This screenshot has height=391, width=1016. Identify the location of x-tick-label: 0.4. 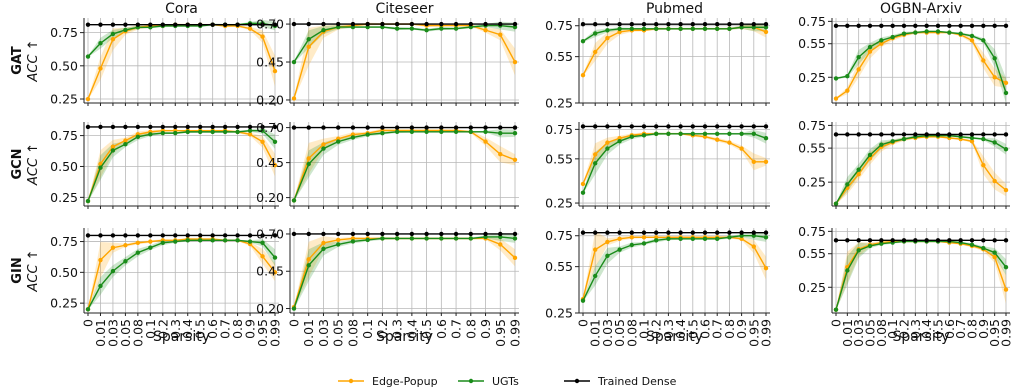
(187, 329).